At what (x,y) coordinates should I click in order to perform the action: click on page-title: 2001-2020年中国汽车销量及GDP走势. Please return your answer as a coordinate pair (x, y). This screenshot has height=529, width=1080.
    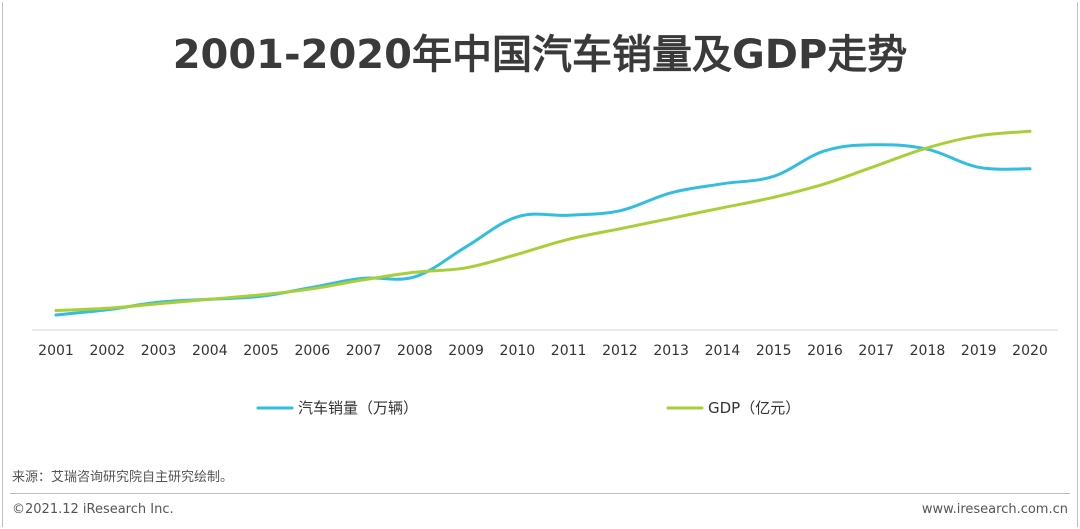
    Looking at the image, I should click on (540, 55).